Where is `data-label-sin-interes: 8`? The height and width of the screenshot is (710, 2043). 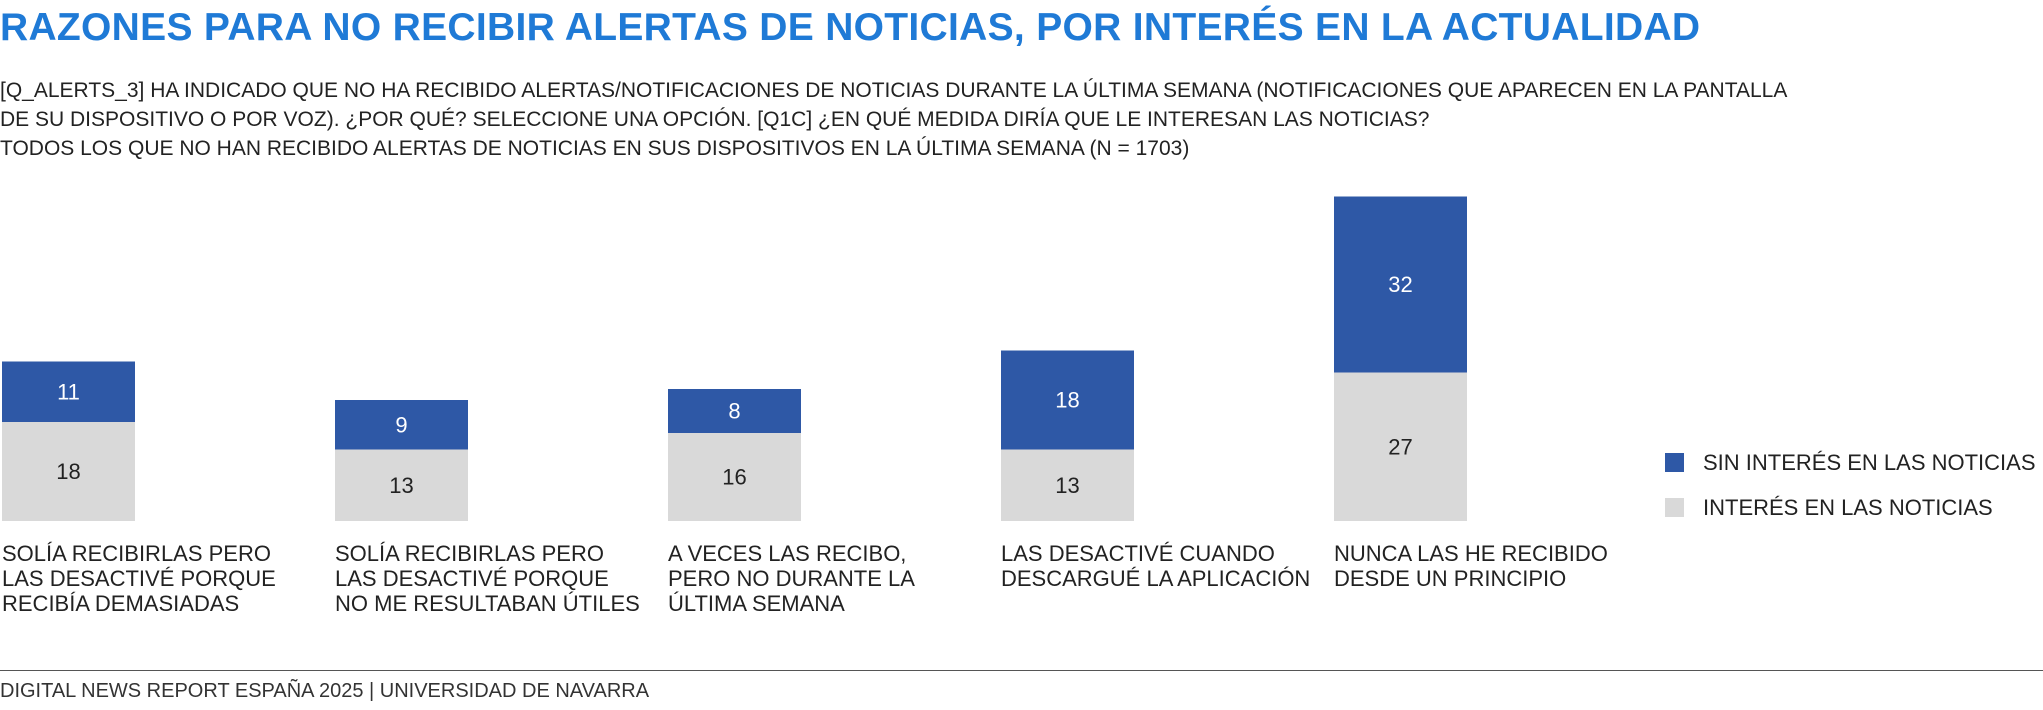
data-label-sin-interes: 8 is located at coordinates (734, 411).